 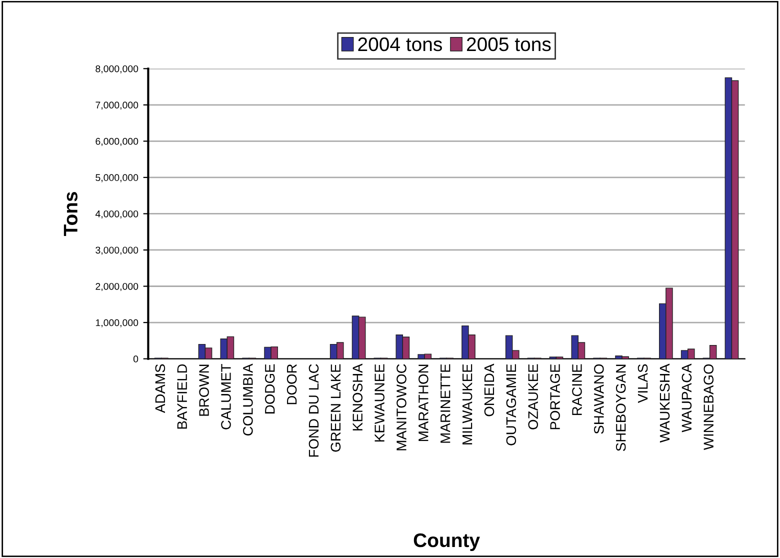 I want to click on x-tick-label: KEWAUNEE, so click(x=379, y=403).